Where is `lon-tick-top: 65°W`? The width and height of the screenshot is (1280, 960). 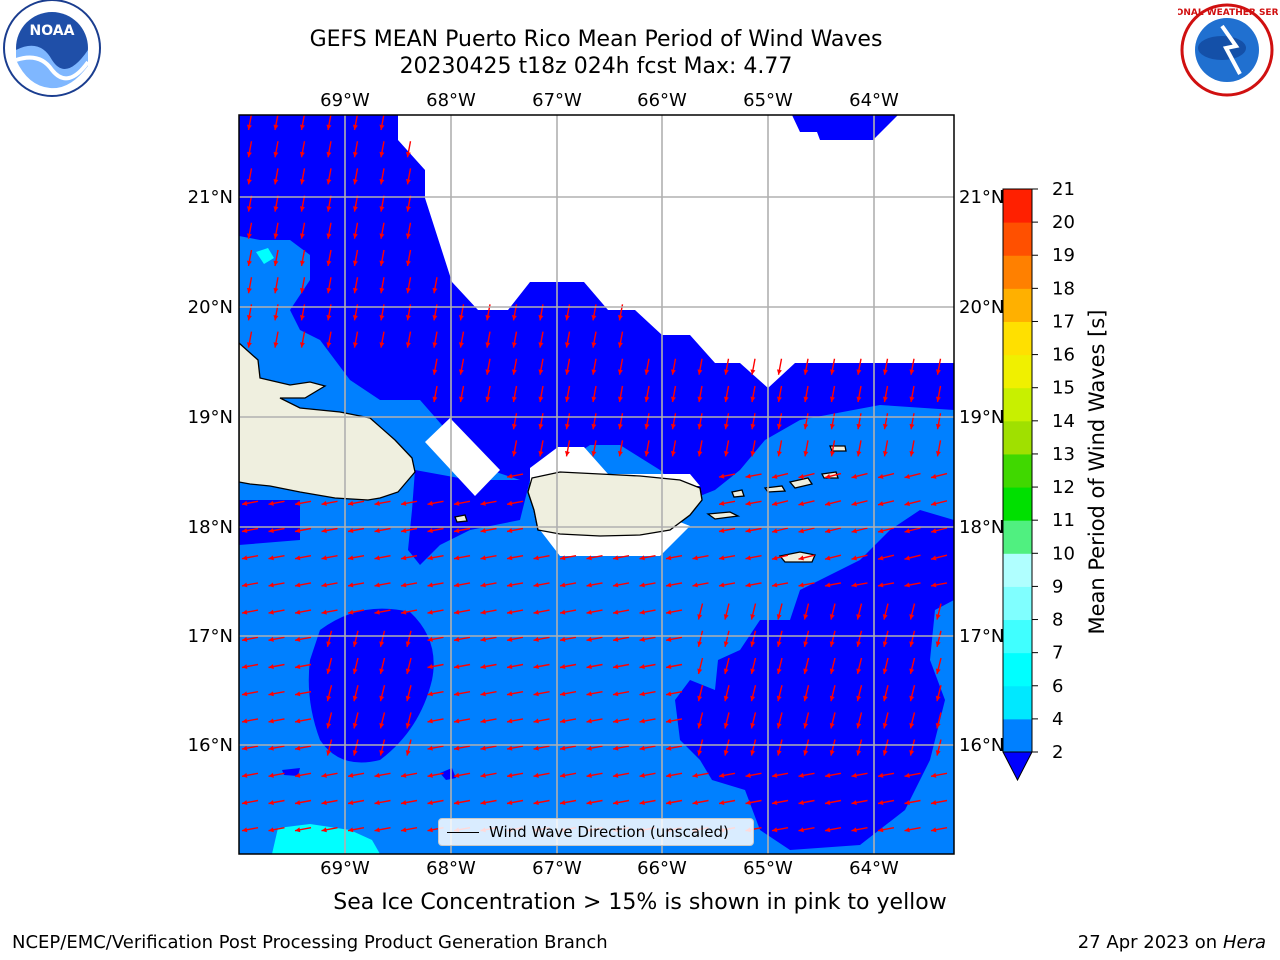
lon-tick-top: 65°W is located at coordinates (768, 100).